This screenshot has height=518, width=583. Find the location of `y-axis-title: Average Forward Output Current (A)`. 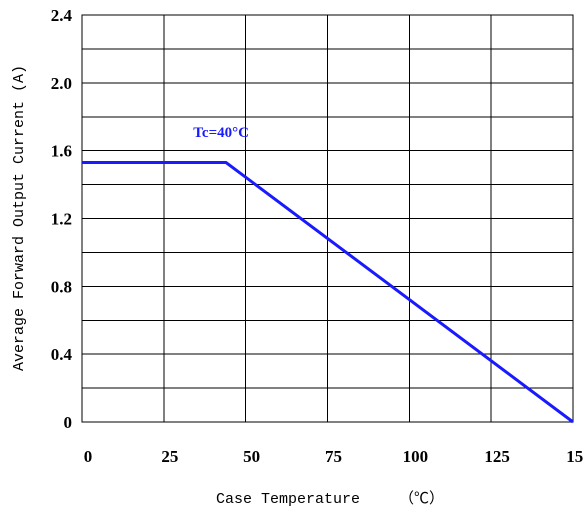

y-axis-title: Average Forward Output Current (A) is located at coordinates (19, 218).